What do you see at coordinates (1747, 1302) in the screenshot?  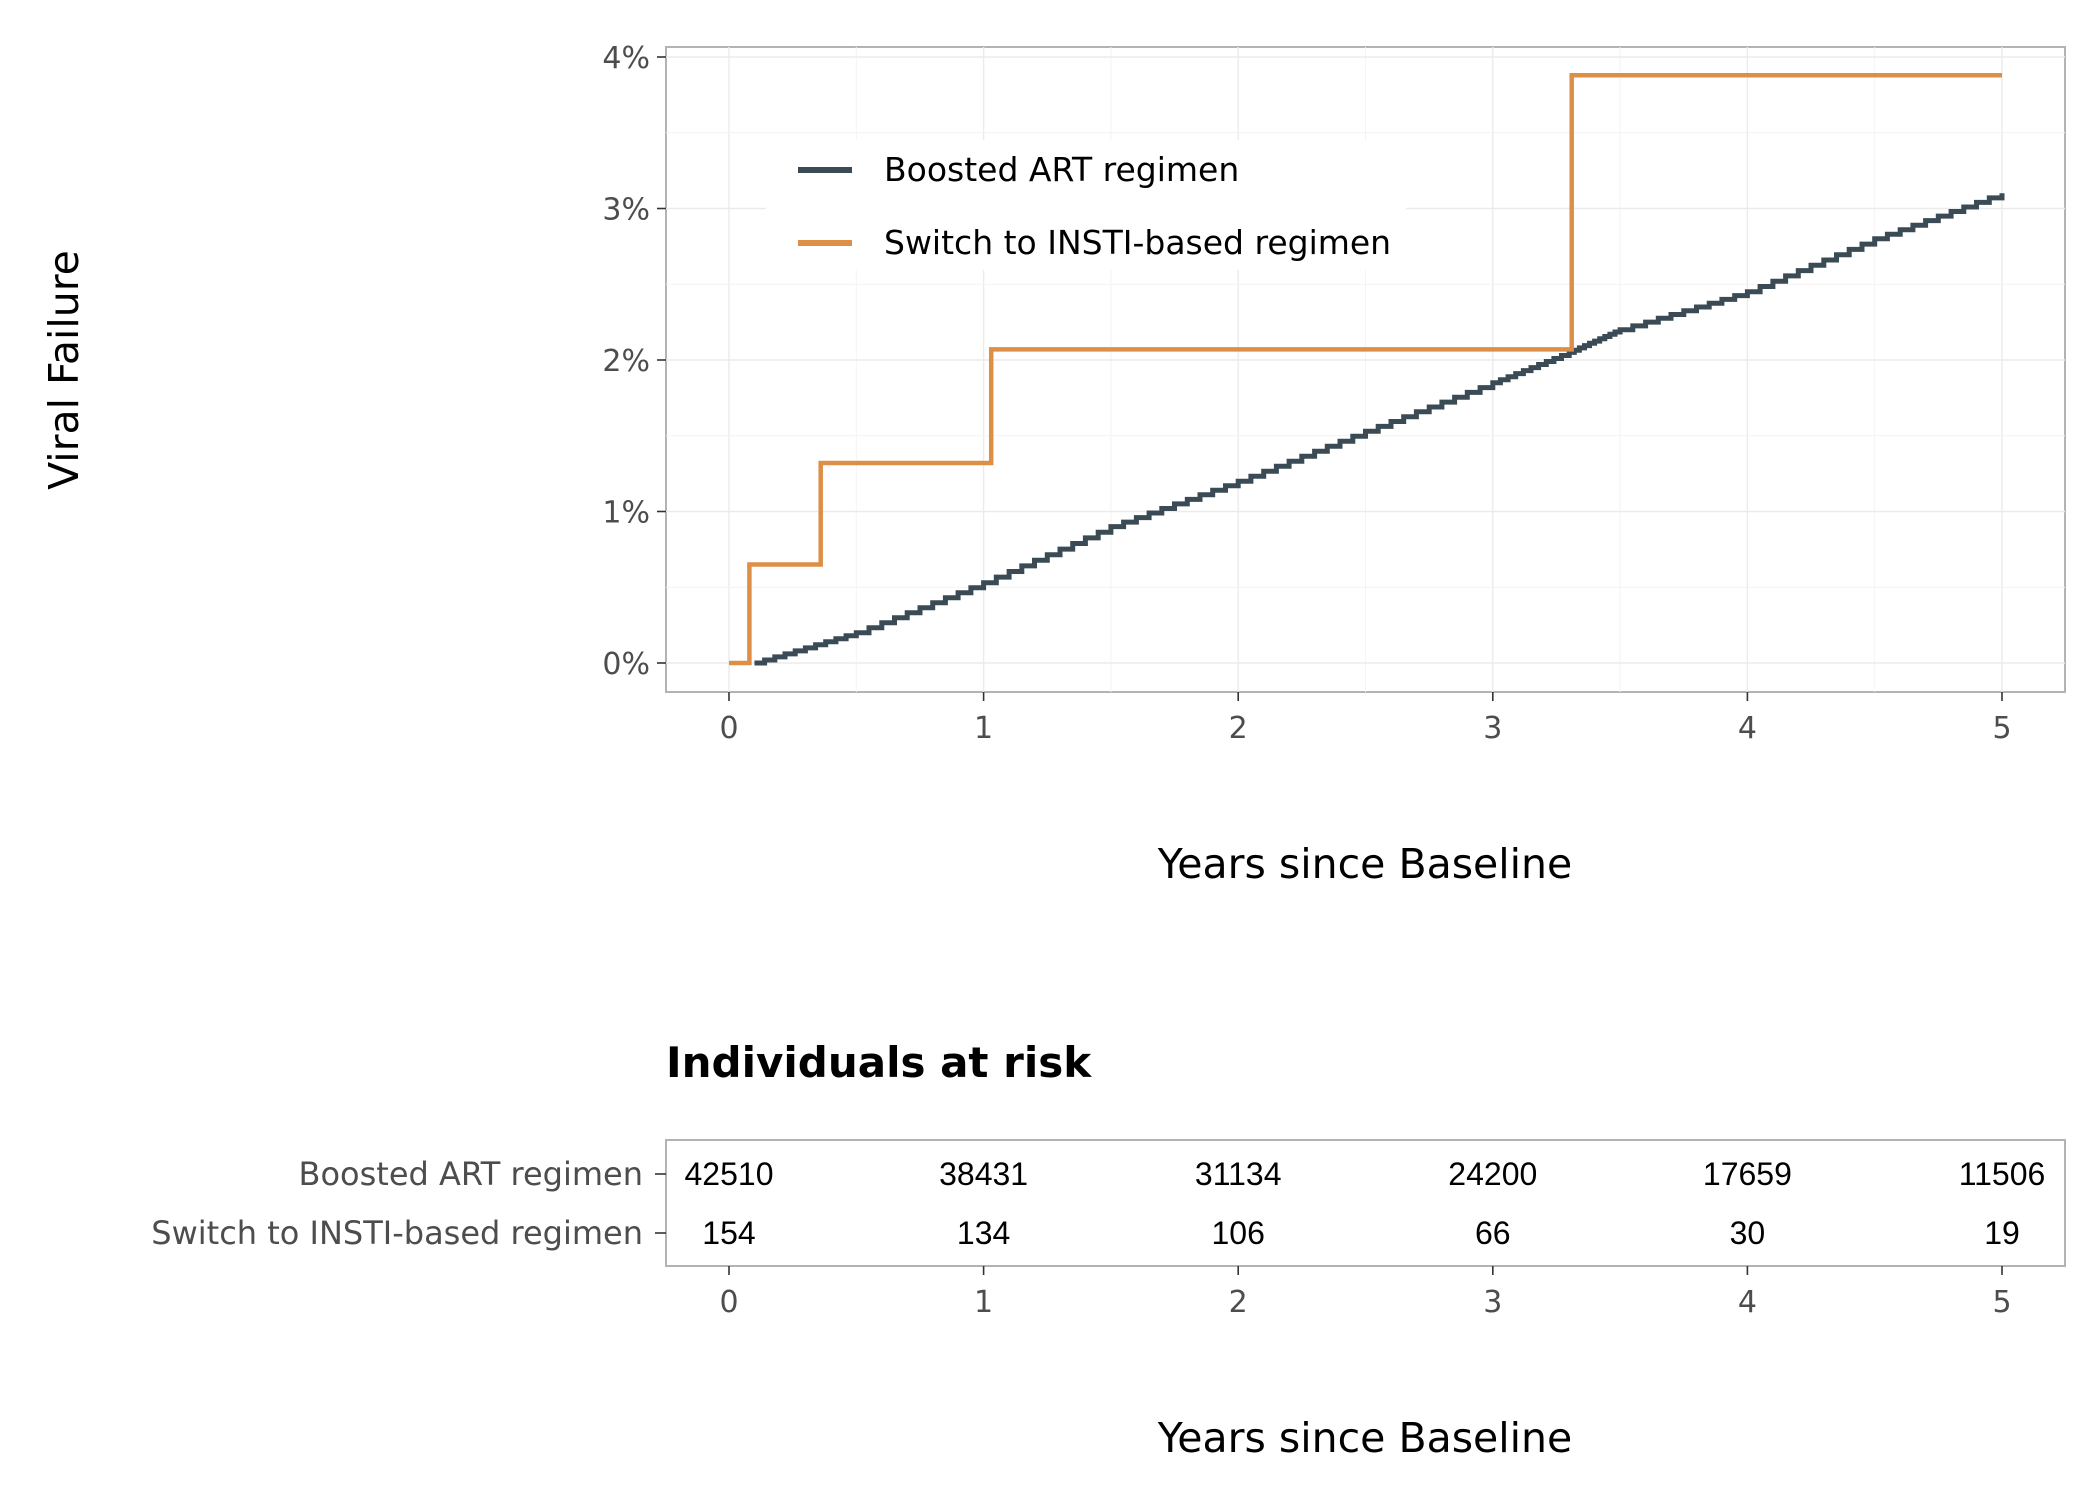 I see `risk-x-tick-label: 4` at bounding box center [1747, 1302].